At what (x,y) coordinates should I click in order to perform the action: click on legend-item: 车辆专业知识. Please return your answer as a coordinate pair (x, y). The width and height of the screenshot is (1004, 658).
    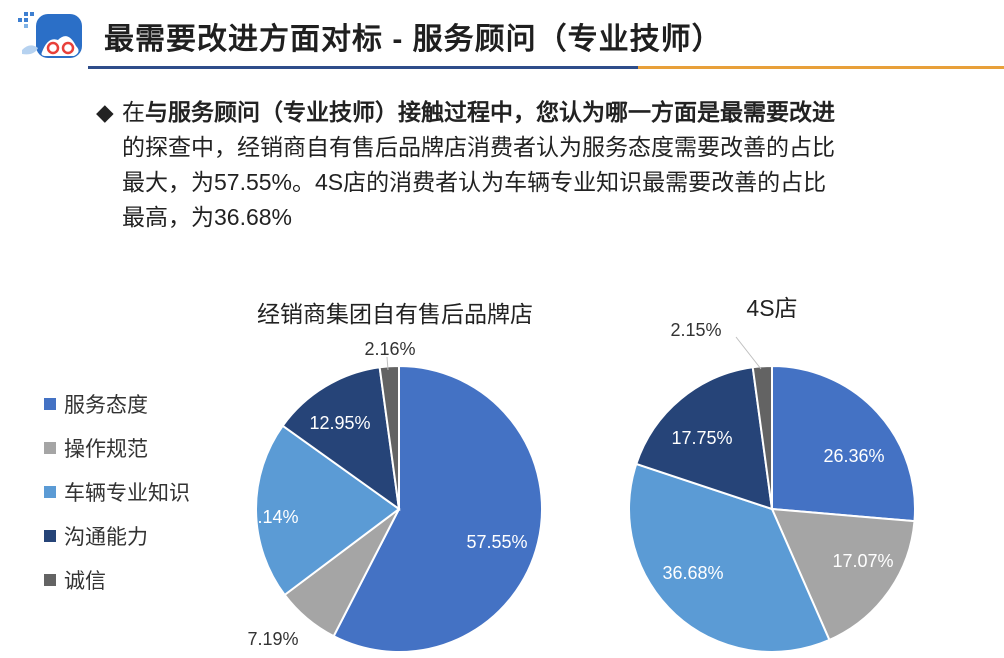
    Looking at the image, I should click on (117, 494).